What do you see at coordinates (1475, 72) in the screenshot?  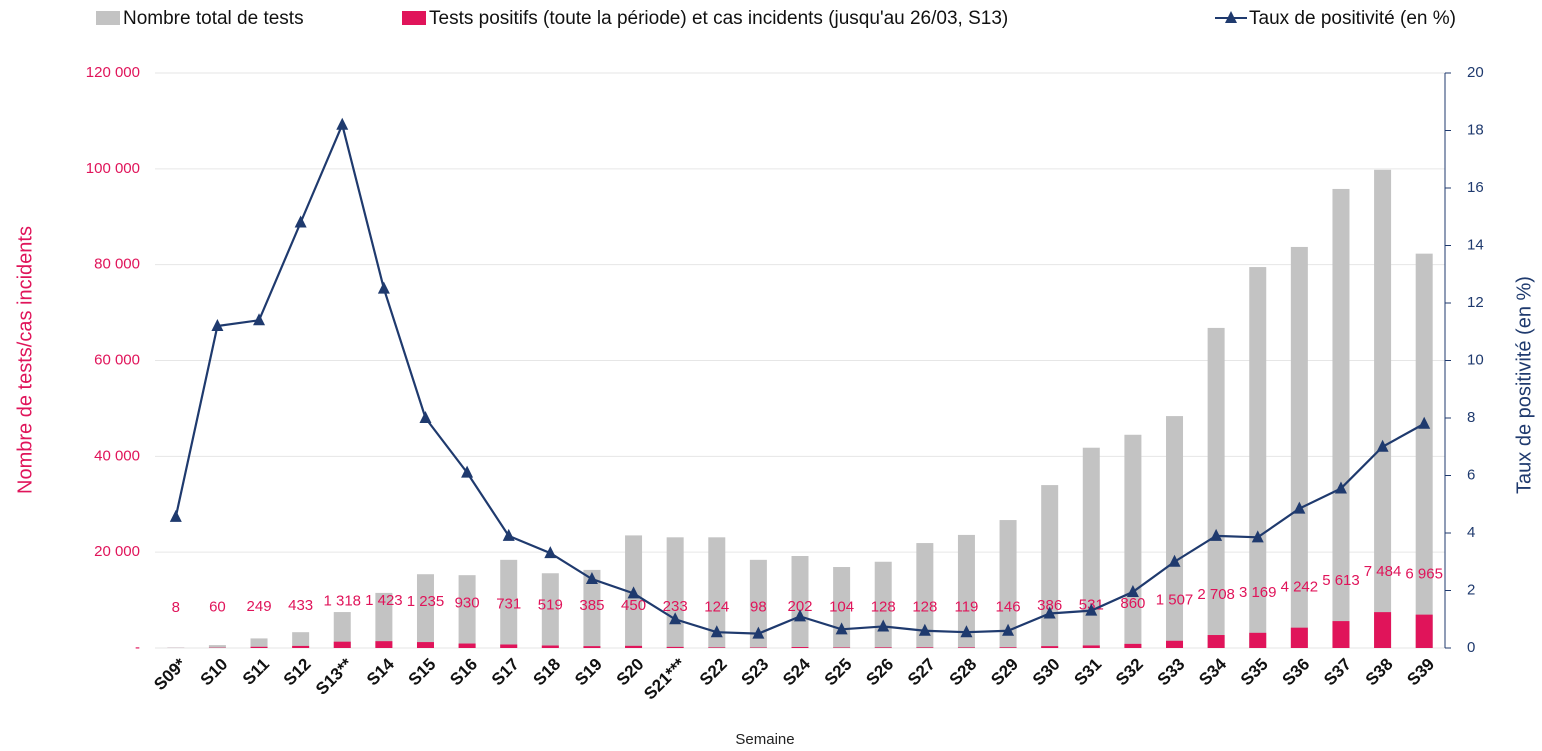 I see `y2-tick-label: 20` at bounding box center [1475, 72].